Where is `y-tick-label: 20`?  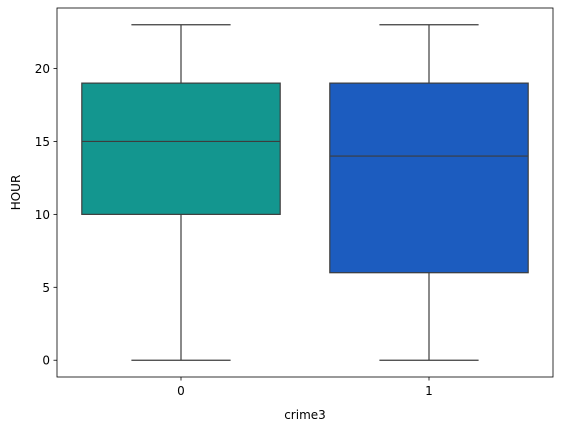 y-tick-label: 20 is located at coordinates (42, 69).